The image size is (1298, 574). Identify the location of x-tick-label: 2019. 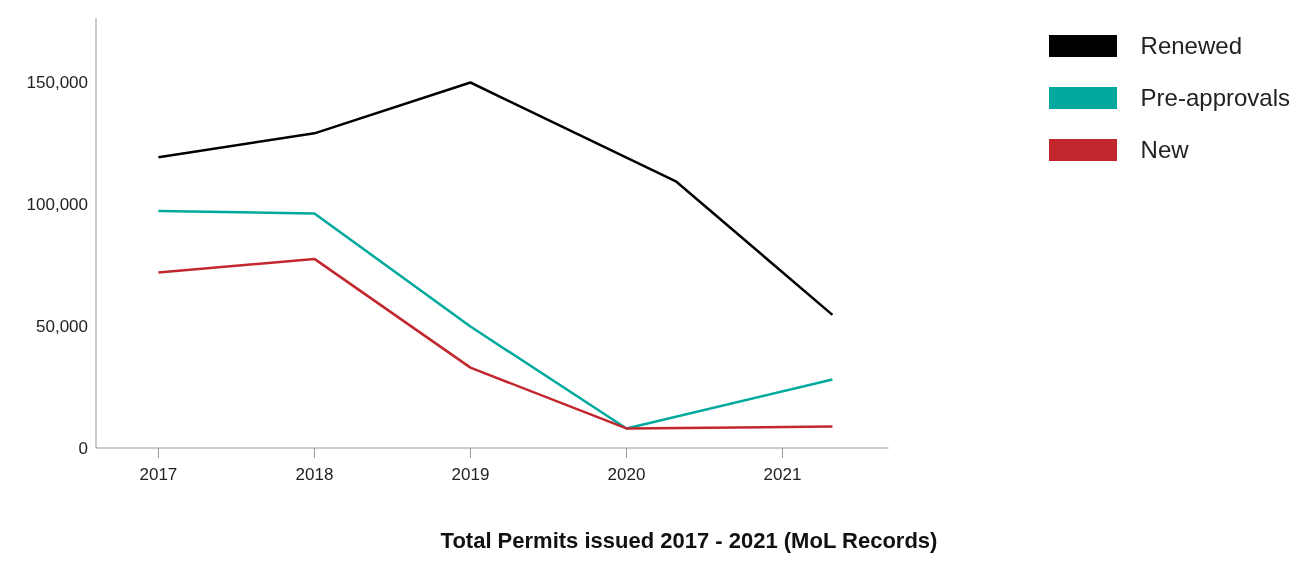
(470, 475).